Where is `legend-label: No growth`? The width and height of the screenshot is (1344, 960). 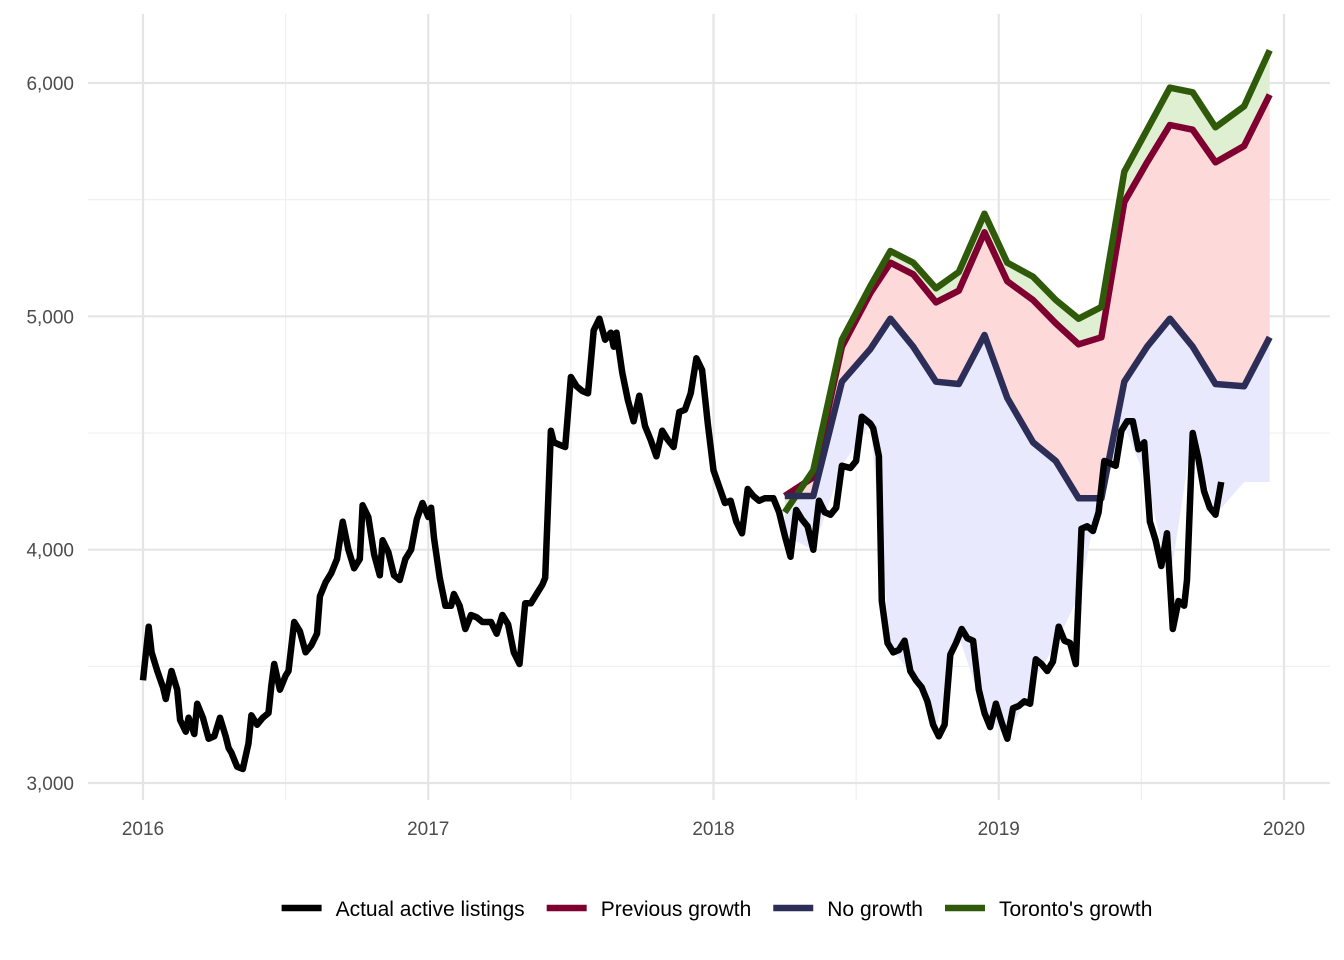 legend-label: No growth is located at coordinates (875, 909).